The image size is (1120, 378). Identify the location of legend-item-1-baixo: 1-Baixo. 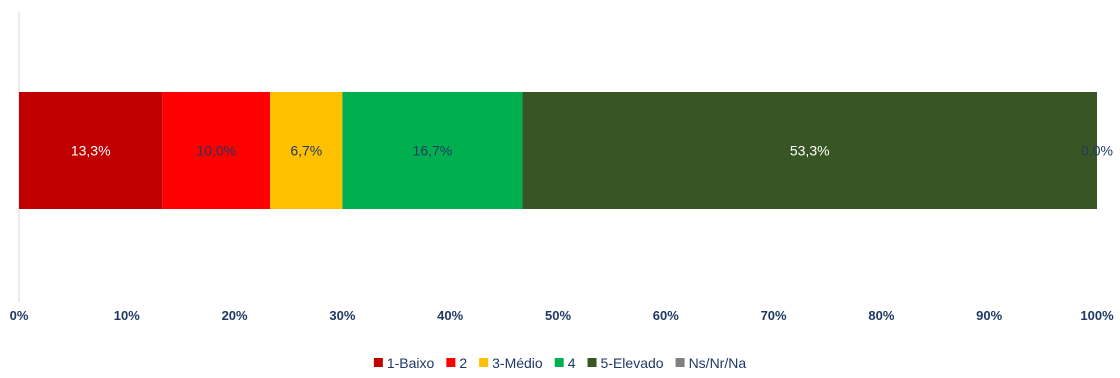
(404, 363).